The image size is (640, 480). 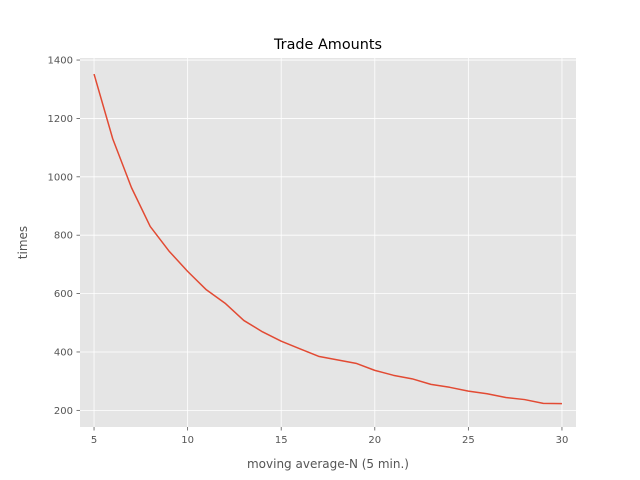 What do you see at coordinates (63, 352) in the screenshot?
I see `y-tick-label: 400` at bounding box center [63, 352].